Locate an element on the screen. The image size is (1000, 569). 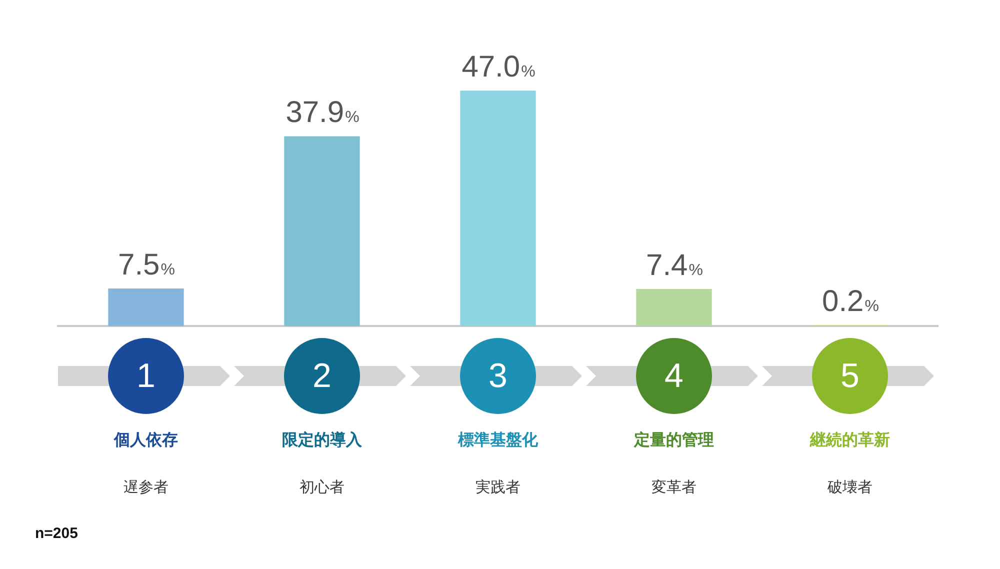
step-circle: 1 is located at coordinates (146, 376).